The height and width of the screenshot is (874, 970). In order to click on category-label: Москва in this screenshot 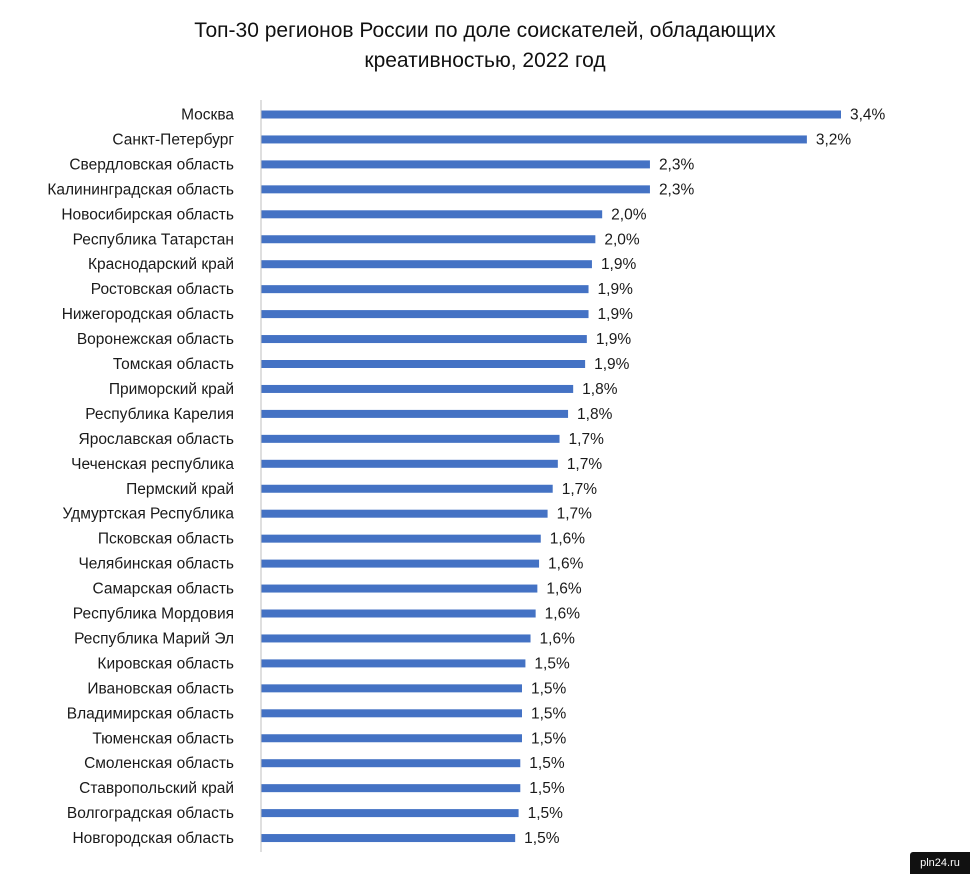, I will do `click(207, 115)`.